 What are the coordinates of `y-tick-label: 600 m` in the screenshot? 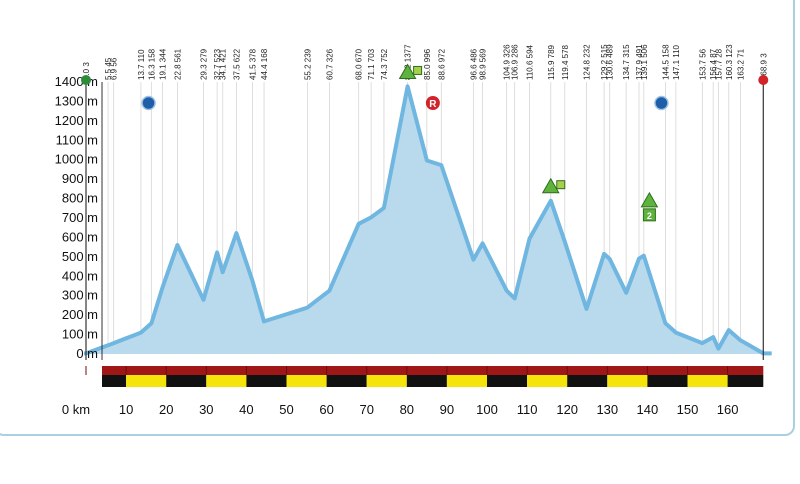 It's located at (80, 236).